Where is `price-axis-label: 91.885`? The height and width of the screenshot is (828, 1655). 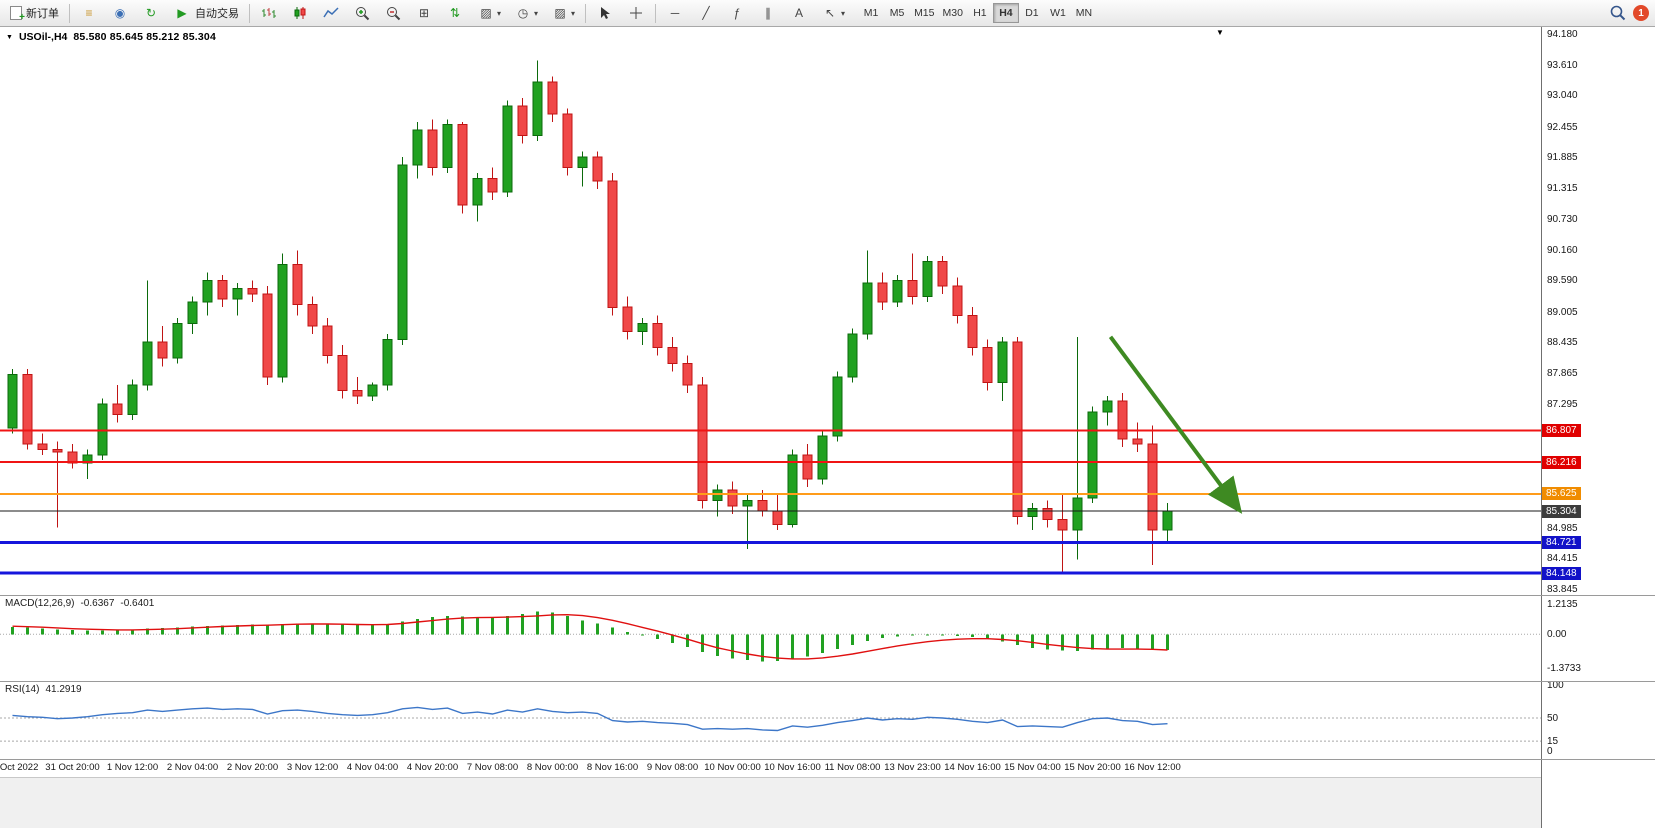
price-axis-label: 91.885 is located at coordinates (1562, 158).